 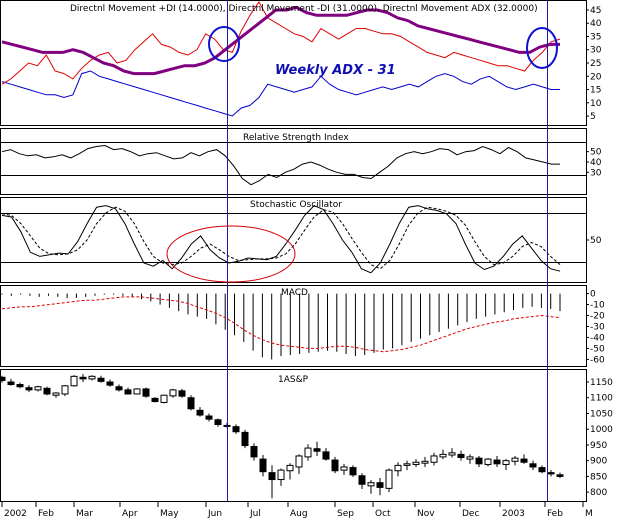 I want to click on rsi-line, so click(x=280, y=165).